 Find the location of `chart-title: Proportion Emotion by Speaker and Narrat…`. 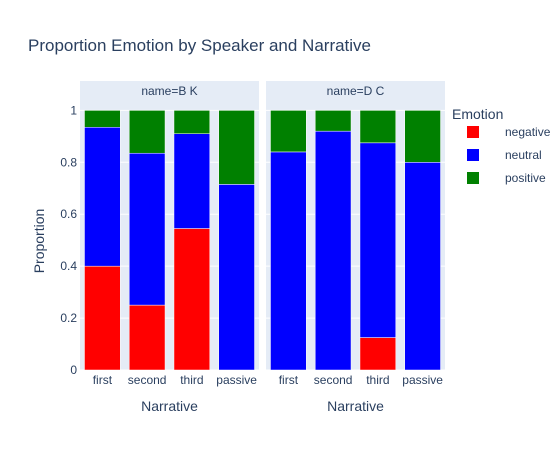

chart-title: Proportion Emotion by Speaker and Narrat… is located at coordinates (199, 45).